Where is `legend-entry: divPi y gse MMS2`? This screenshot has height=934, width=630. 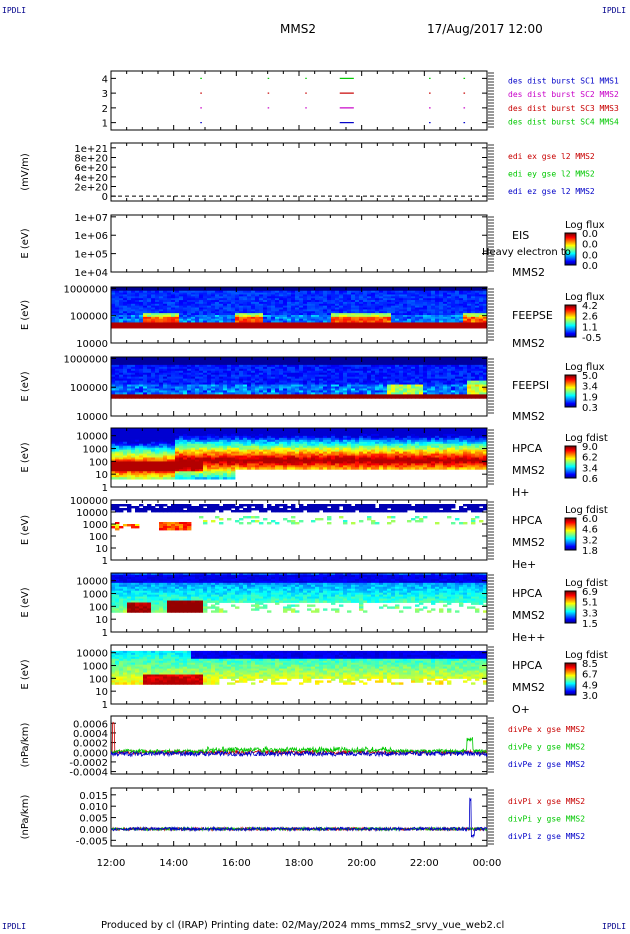 legend-entry: divPi y gse MMS2 is located at coordinates (546, 818).